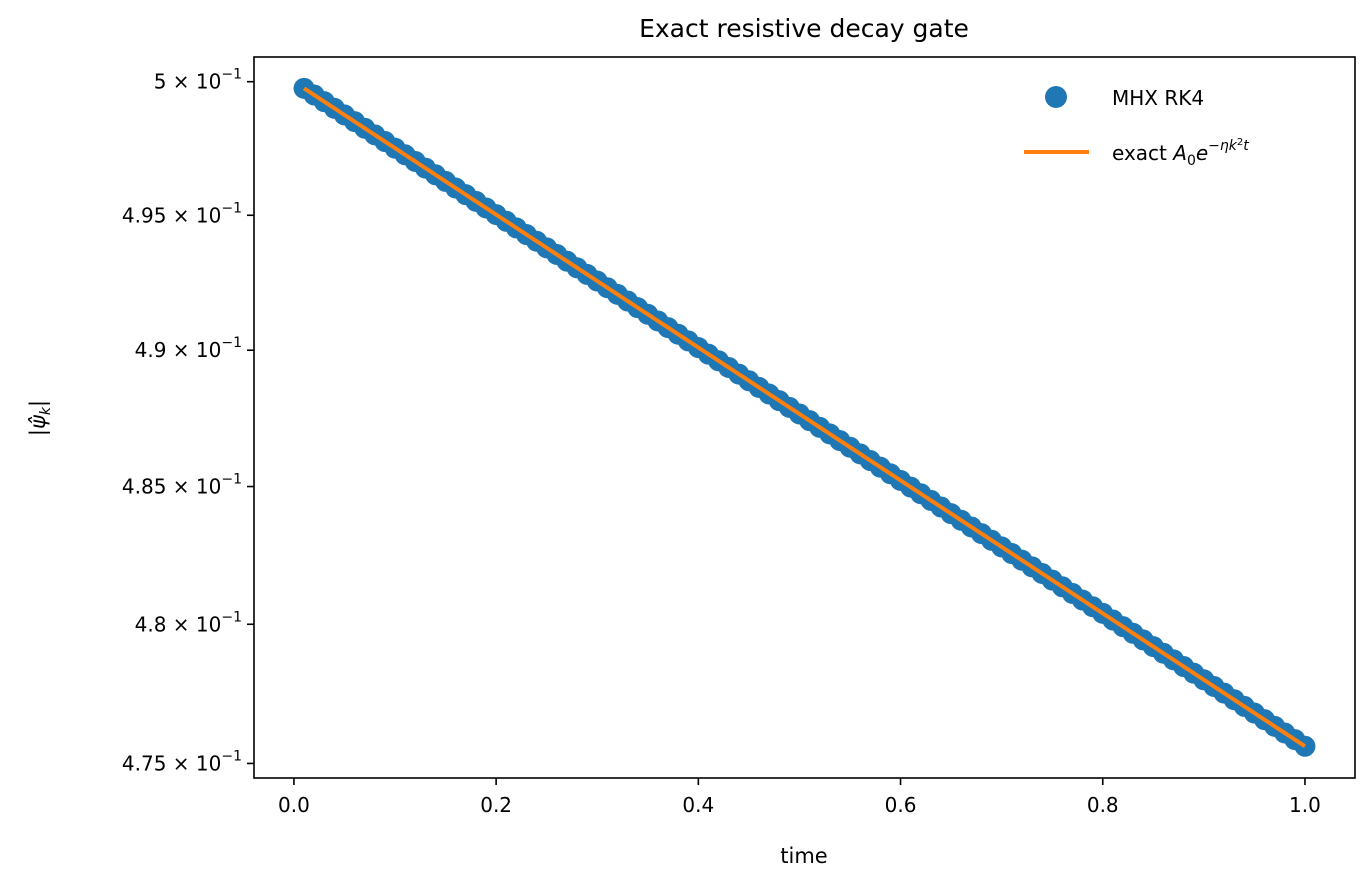  I want to click on legend-label-rk4: MHX RK4, so click(1158, 98).